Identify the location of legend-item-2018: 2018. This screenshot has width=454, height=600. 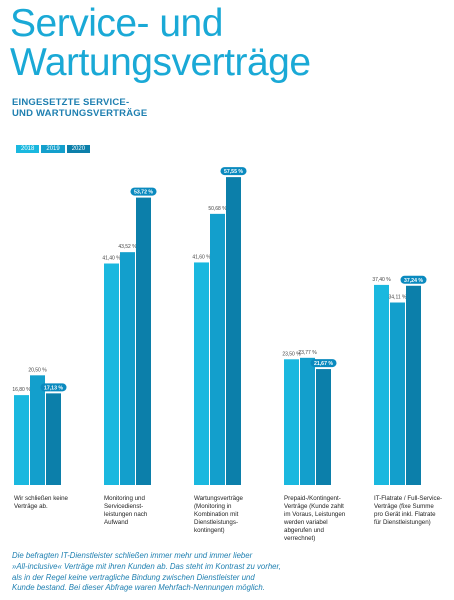
(28, 149).